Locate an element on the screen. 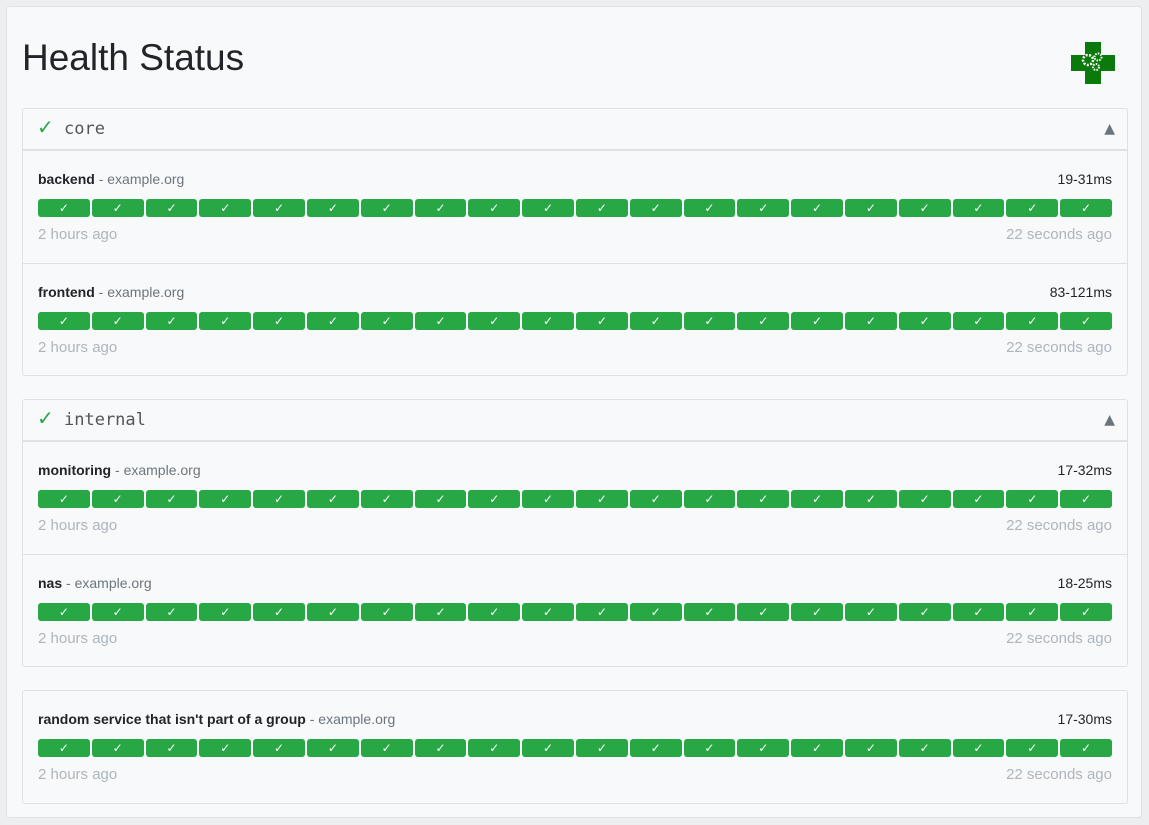 The height and width of the screenshot is (825, 1149). group-header: ✓ core ▲ is located at coordinates (575, 130).